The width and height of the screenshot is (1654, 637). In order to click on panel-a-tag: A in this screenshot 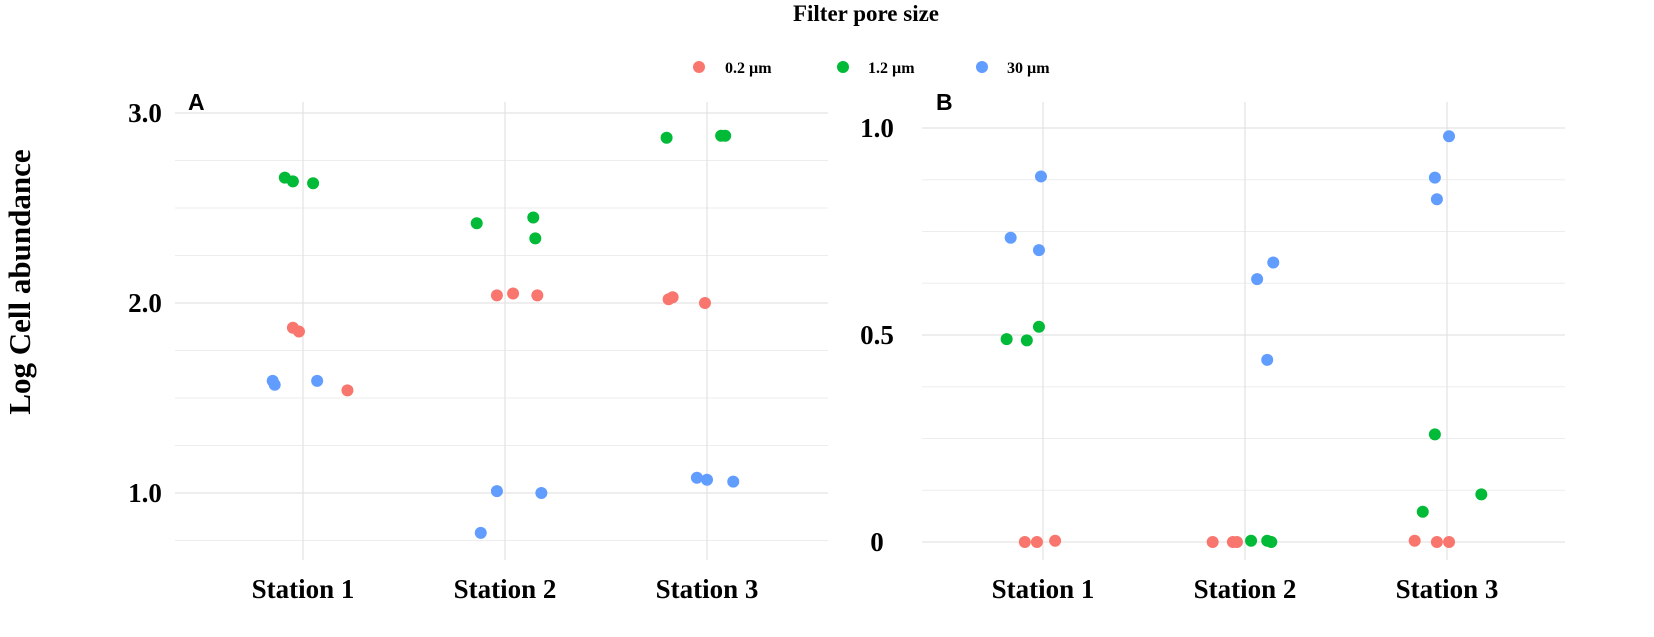, I will do `click(196, 102)`.